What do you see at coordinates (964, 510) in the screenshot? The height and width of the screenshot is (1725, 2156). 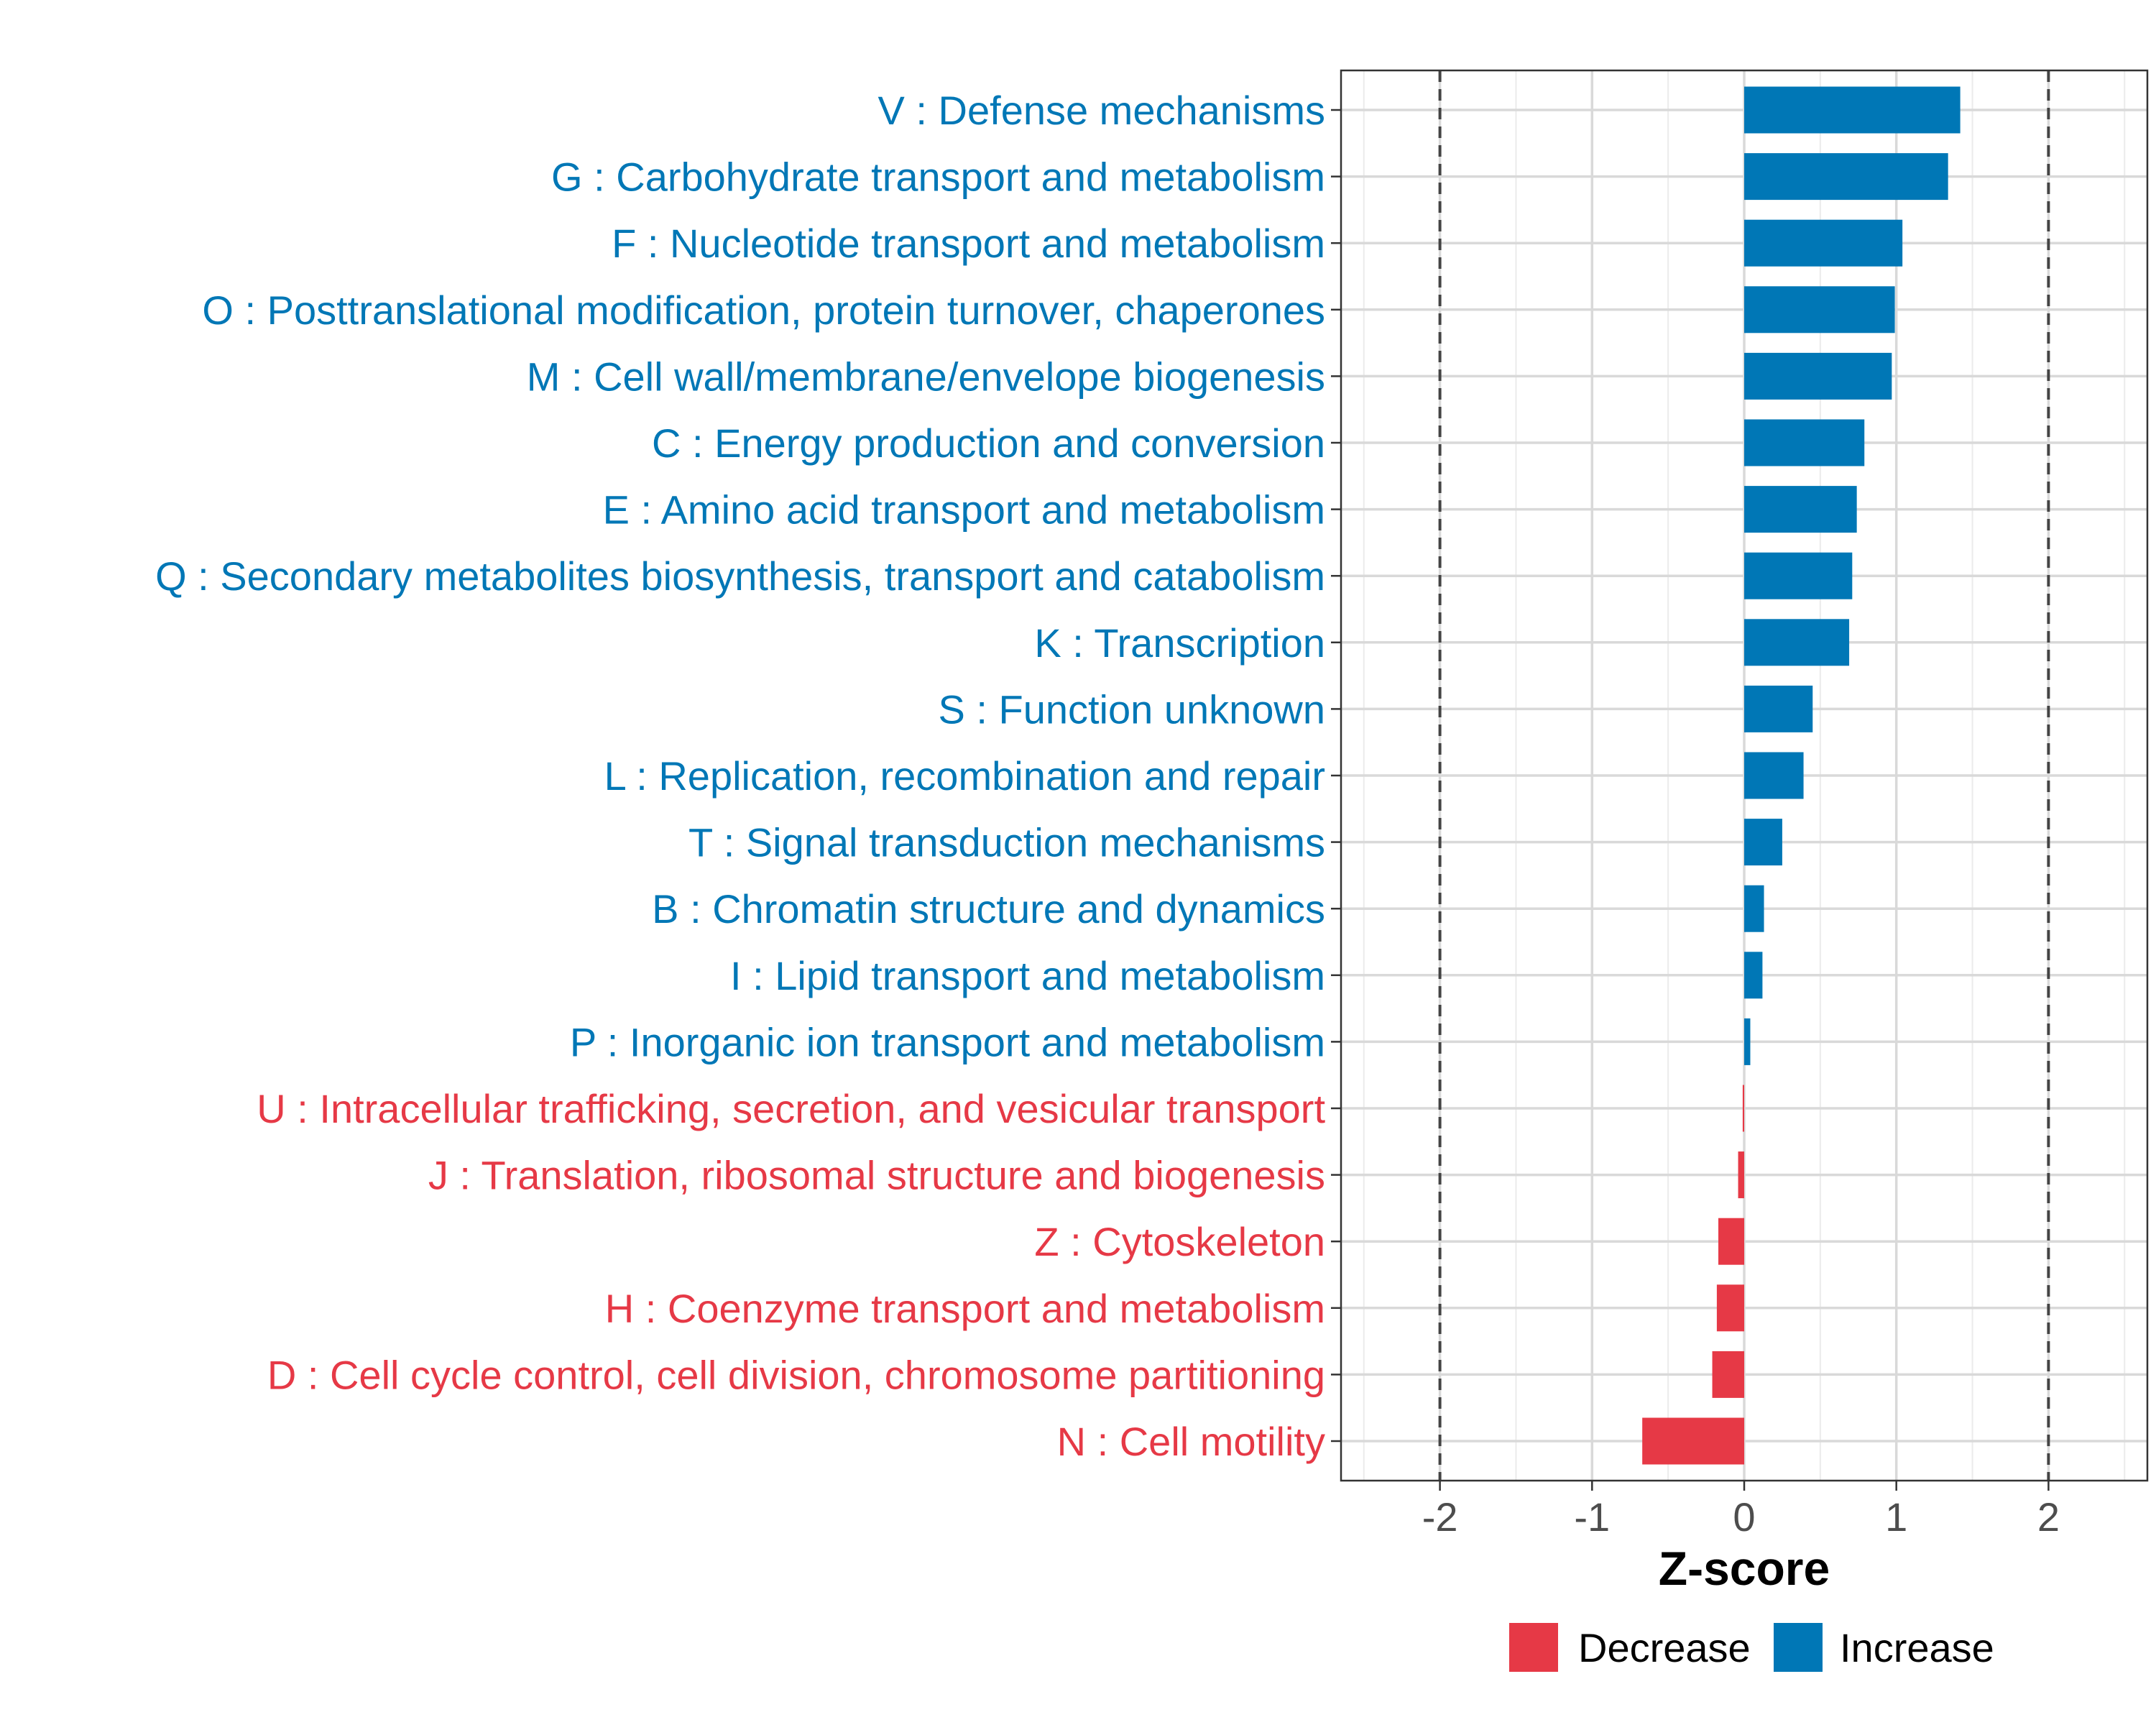 I see `category-label: E : Amino acid transport and metabolism` at bounding box center [964, 510].